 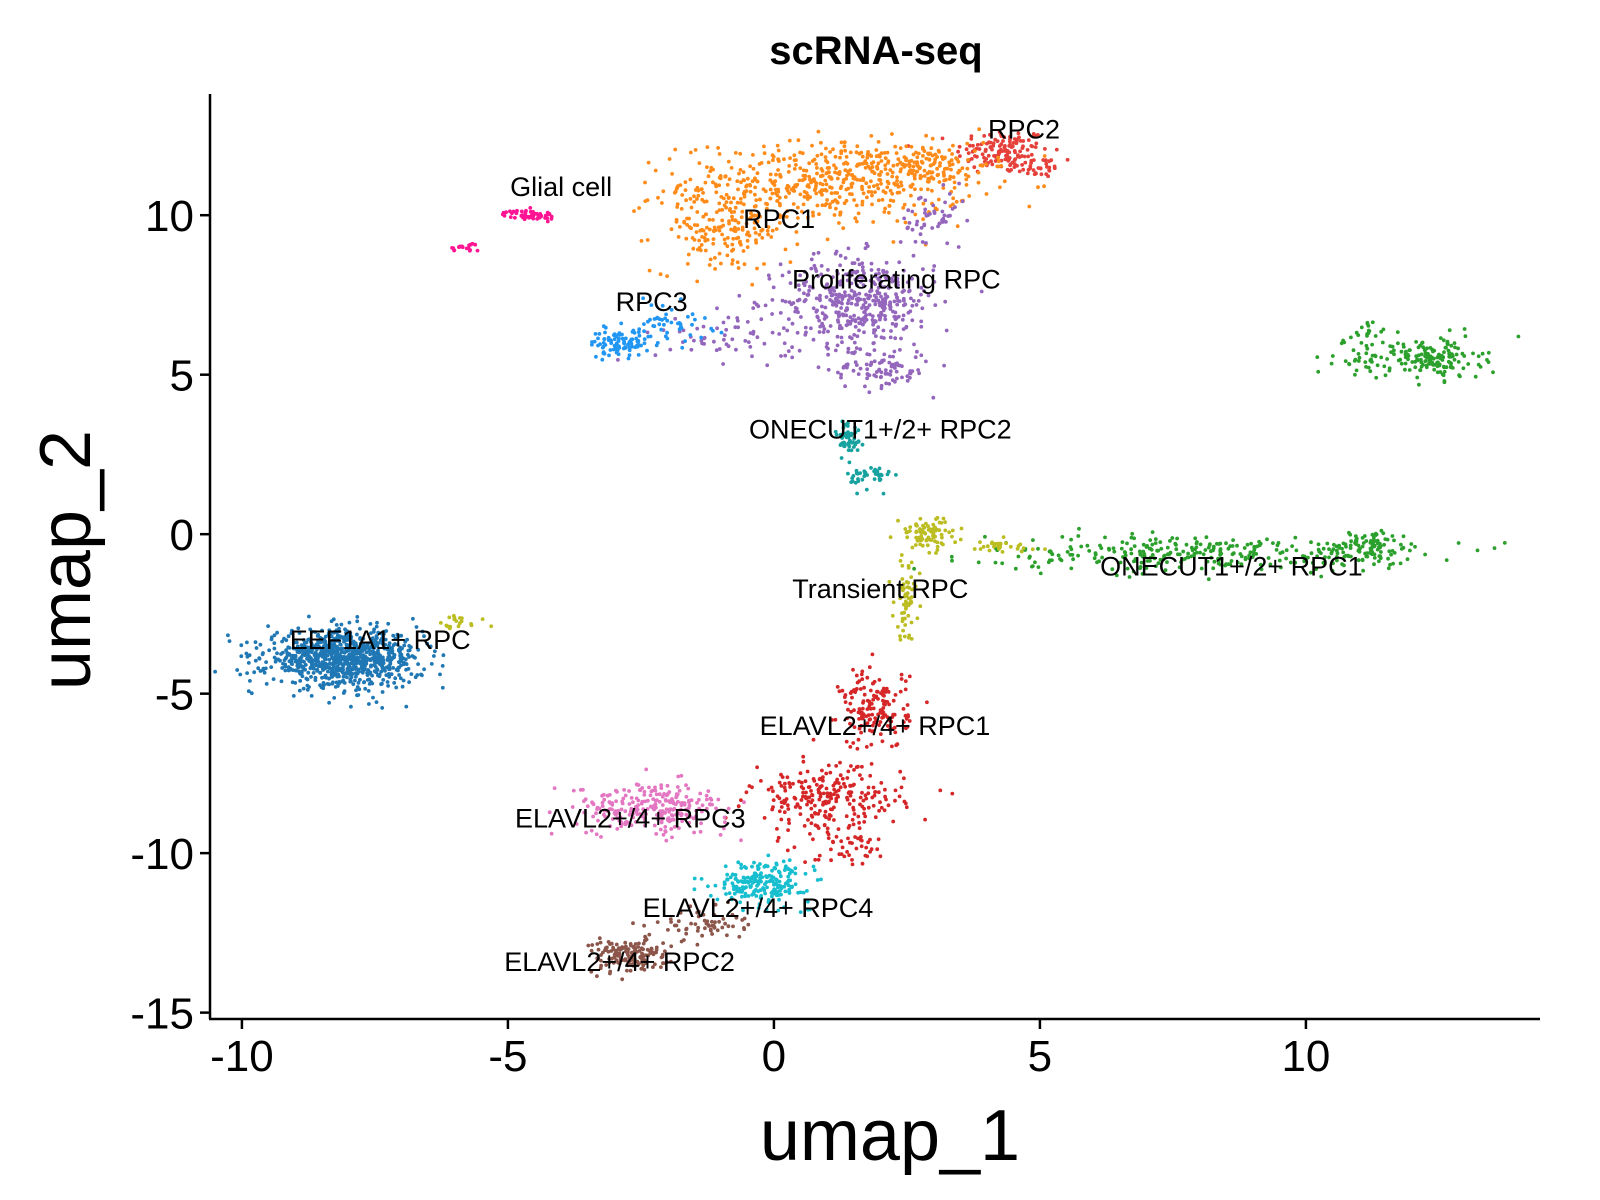 What do you see at coordinates (242, 1056) in the screenshot?
I see `x-tick-label: -10` at bounding box center [242, 1056].